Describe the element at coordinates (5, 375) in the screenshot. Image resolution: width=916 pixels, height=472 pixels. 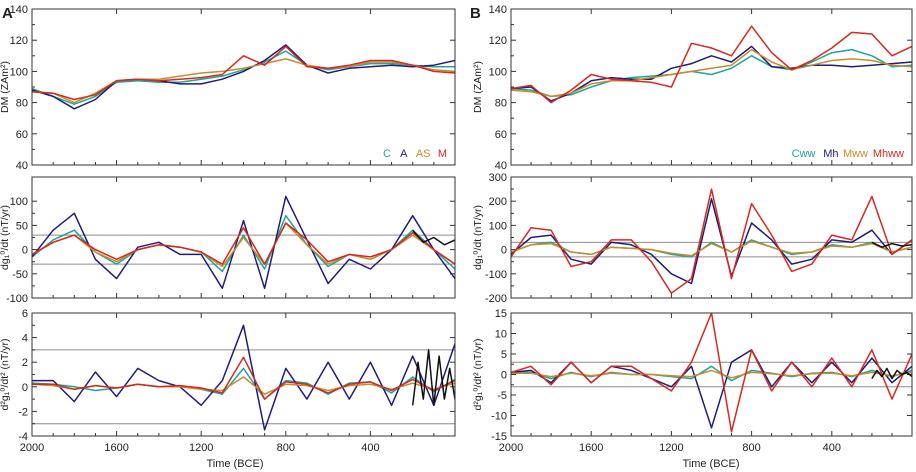
I see `panel-a-bot-y-axis-label: d²g₁⁰/dt² (nT/yr)` at that location.